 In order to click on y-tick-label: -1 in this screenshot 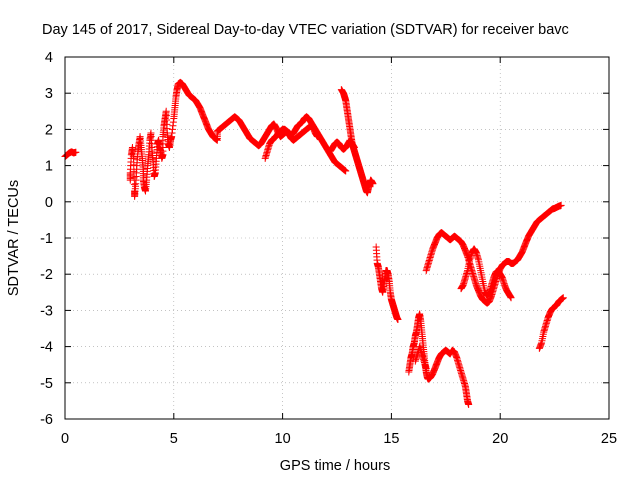, I will do `click(46, 239)`.